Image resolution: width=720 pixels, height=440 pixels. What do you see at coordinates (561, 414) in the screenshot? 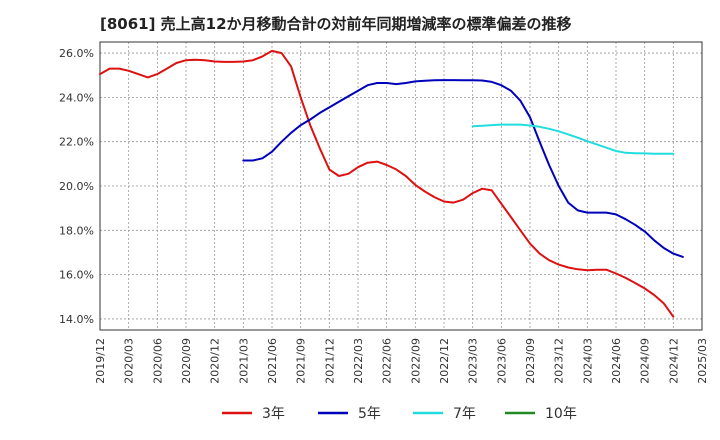
I see `legend-label: 10年` at bounding box center [561, 414].